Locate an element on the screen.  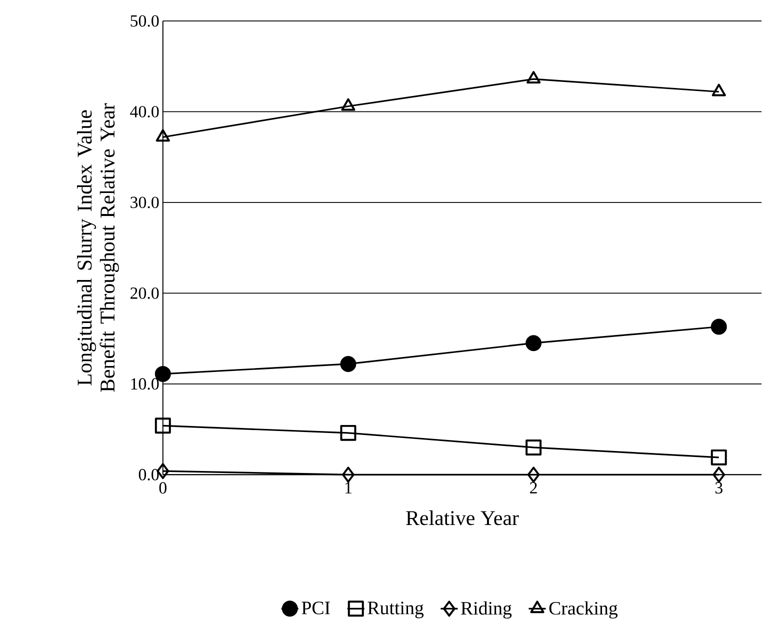
x-tick-label: 2 is located at coordinates (533, 488).